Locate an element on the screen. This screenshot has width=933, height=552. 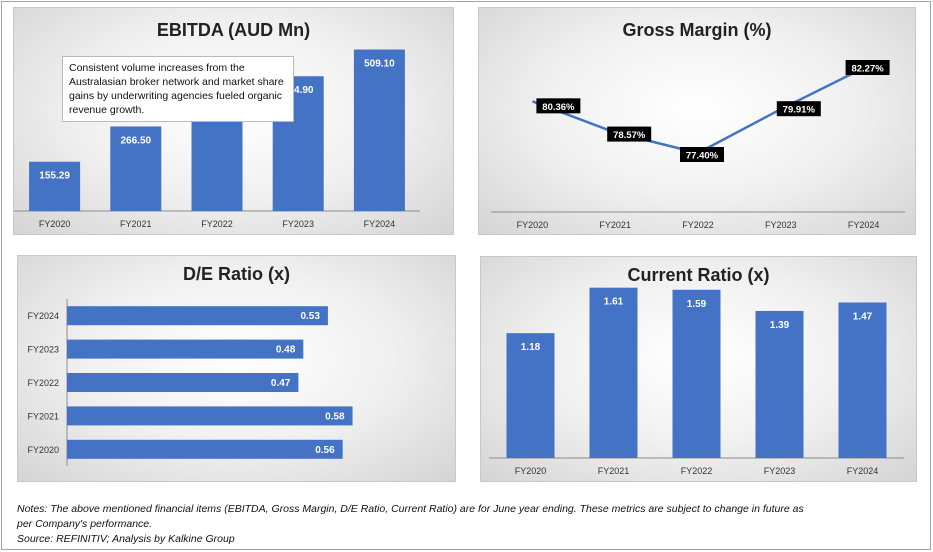
y-tick-FY2023: FY2023 is located at coordinates (43, 350).